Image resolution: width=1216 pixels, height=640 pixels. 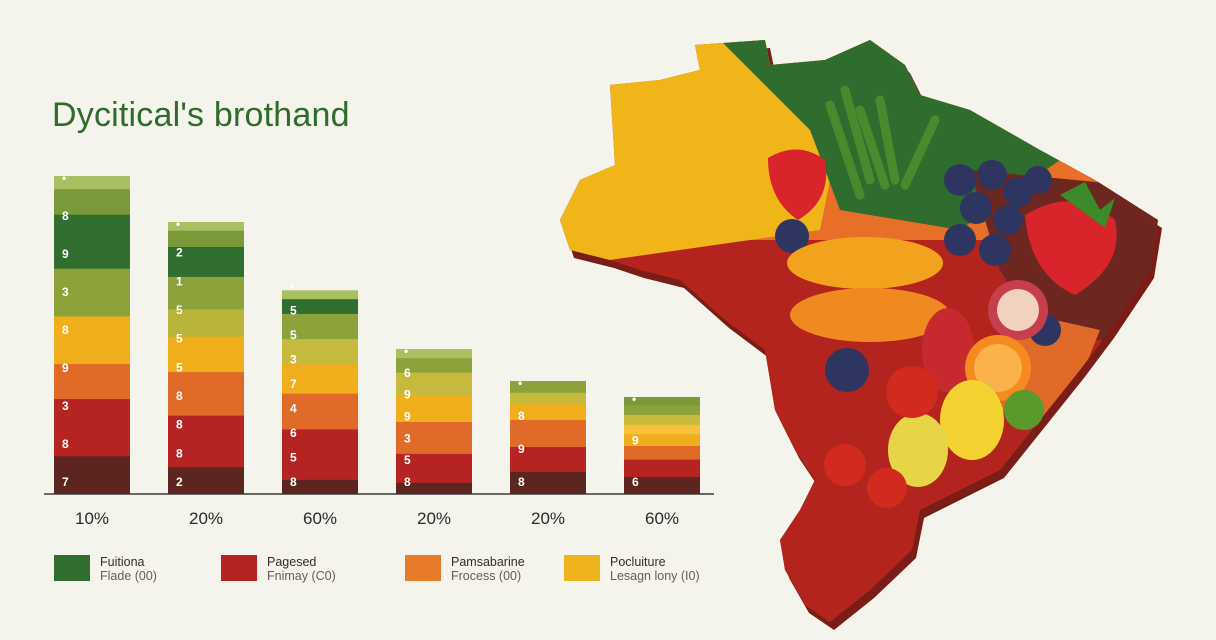 I want to click on legend-item-3: Pamsabarine Frocess (00), so click(x=465, y=569).